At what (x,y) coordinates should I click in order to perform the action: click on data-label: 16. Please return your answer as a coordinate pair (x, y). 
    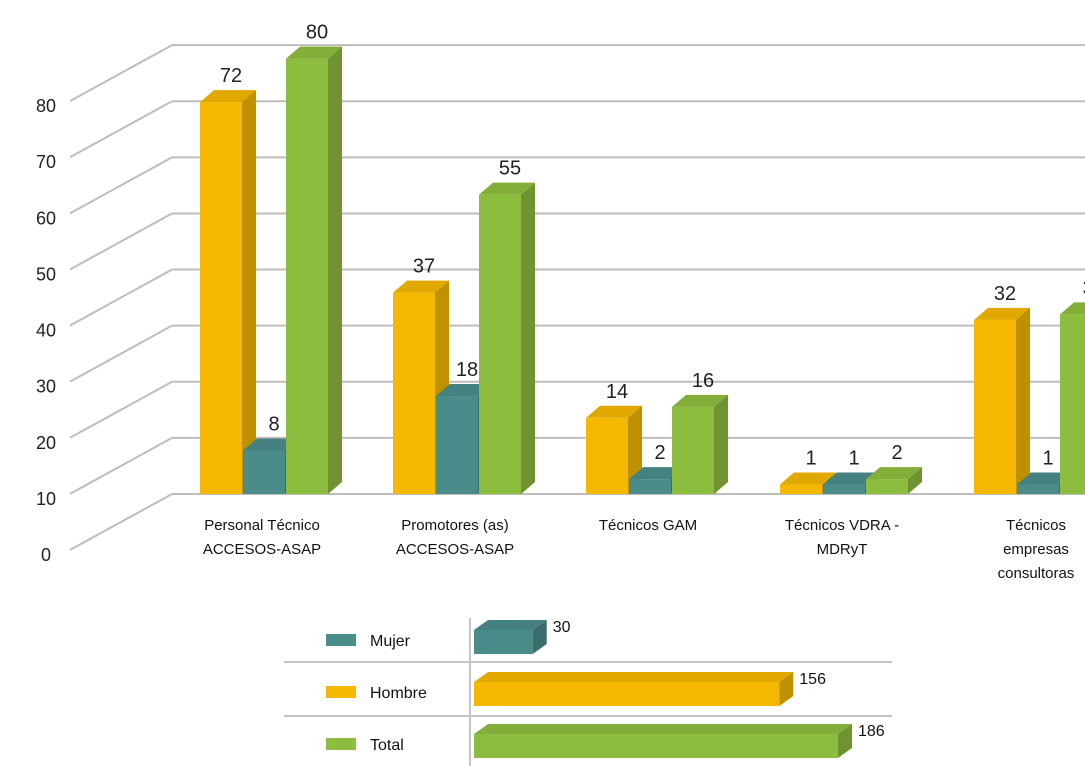
    Looking at the image, I should click on (703, 381).